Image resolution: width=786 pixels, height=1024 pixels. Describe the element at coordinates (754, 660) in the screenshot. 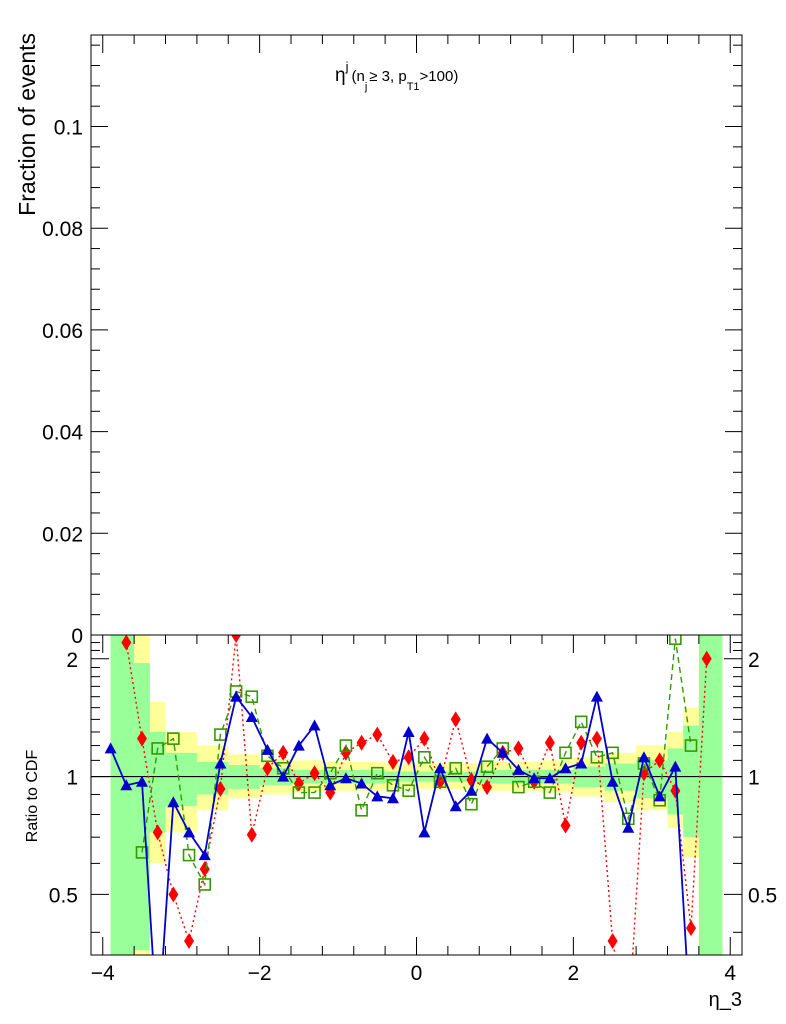

I see `lower-y-tick-label-right: 2` at that location.